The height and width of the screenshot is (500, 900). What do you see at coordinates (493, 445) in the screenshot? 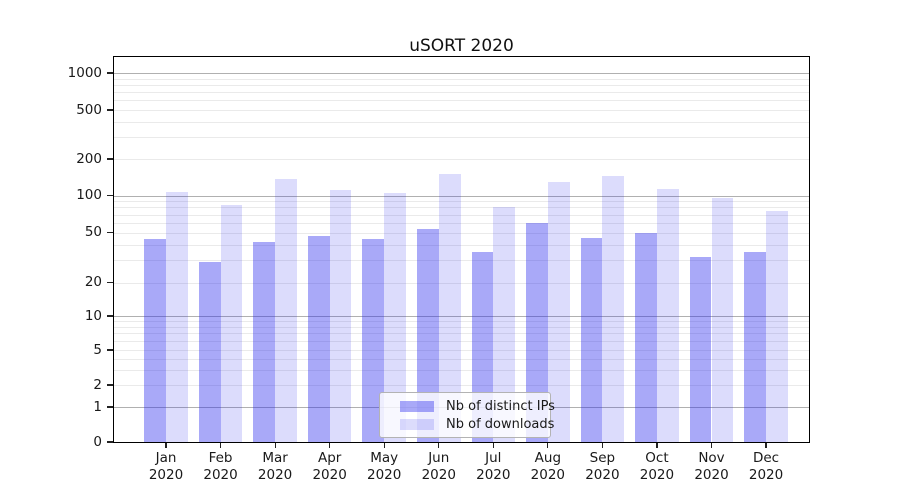
I see `x-tick-mark-jul` at bounding box center [493, 445].